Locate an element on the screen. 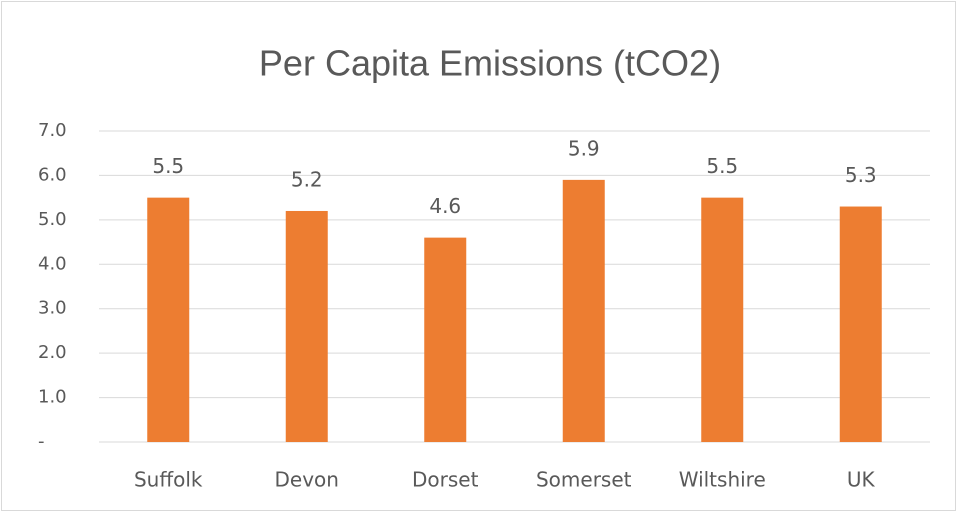  x-tick-label: Somerset is located at coordinates (584, 480).